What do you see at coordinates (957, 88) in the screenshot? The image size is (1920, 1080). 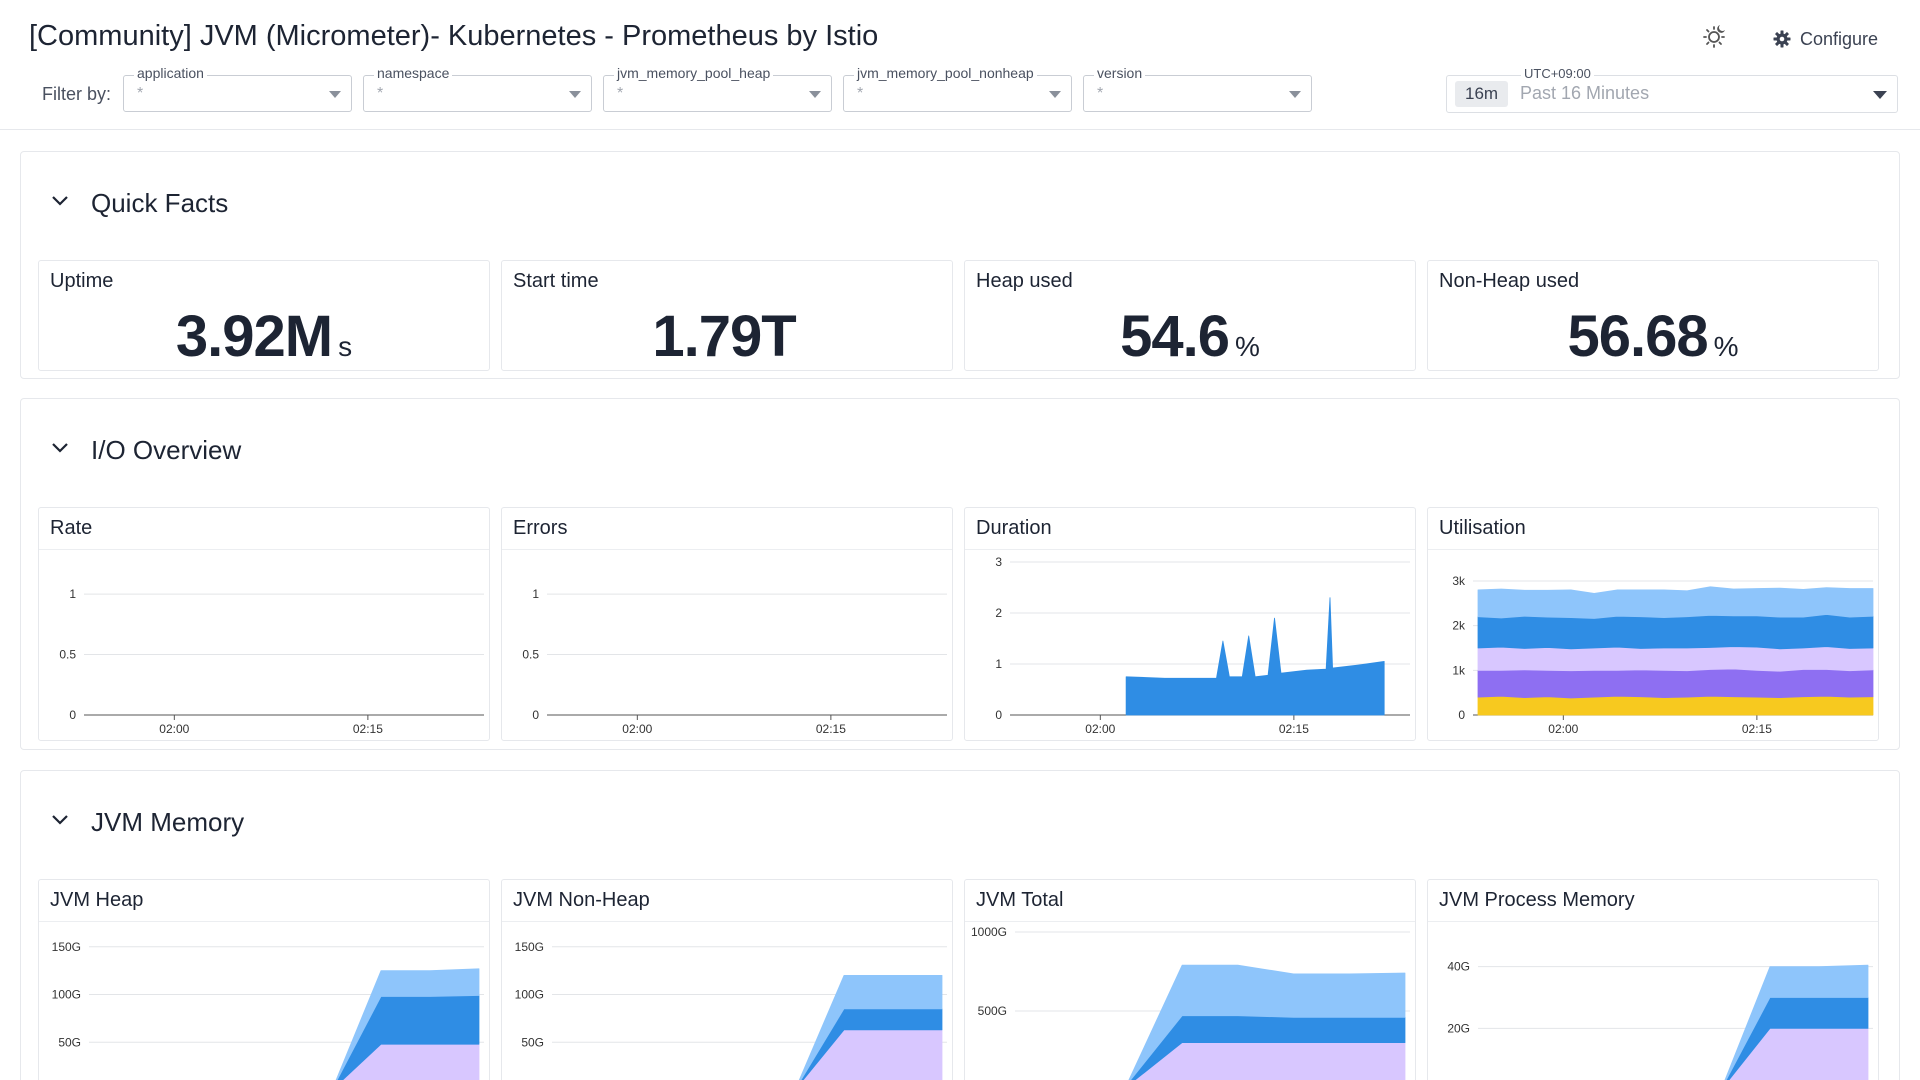 I see `filter-jvm-memory-pool-nonheap: jvm_memory_pool_nonheap *` at bounding box center [957, 88].